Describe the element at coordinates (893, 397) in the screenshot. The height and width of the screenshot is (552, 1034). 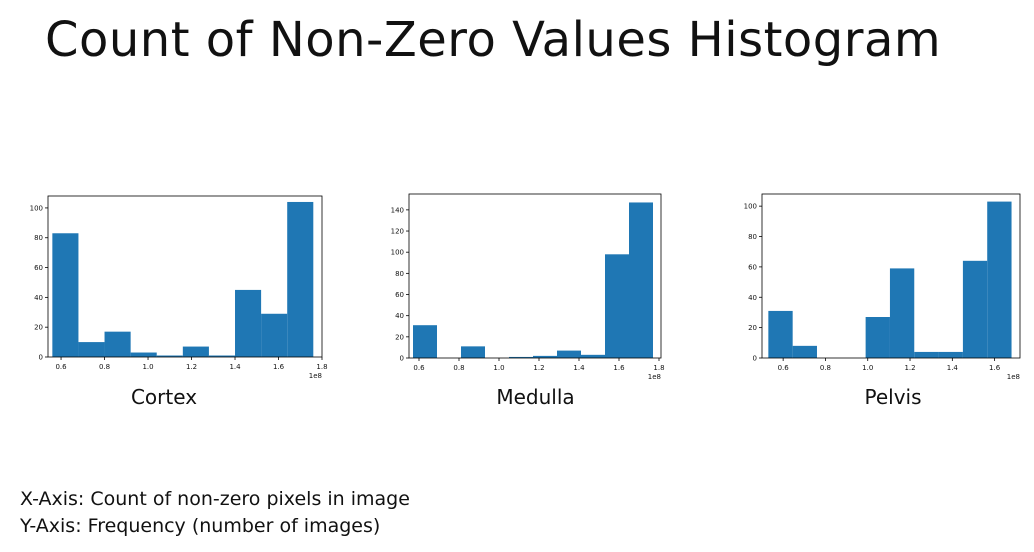
I see `chart-caption-pelvis: Pelvis` at that location.